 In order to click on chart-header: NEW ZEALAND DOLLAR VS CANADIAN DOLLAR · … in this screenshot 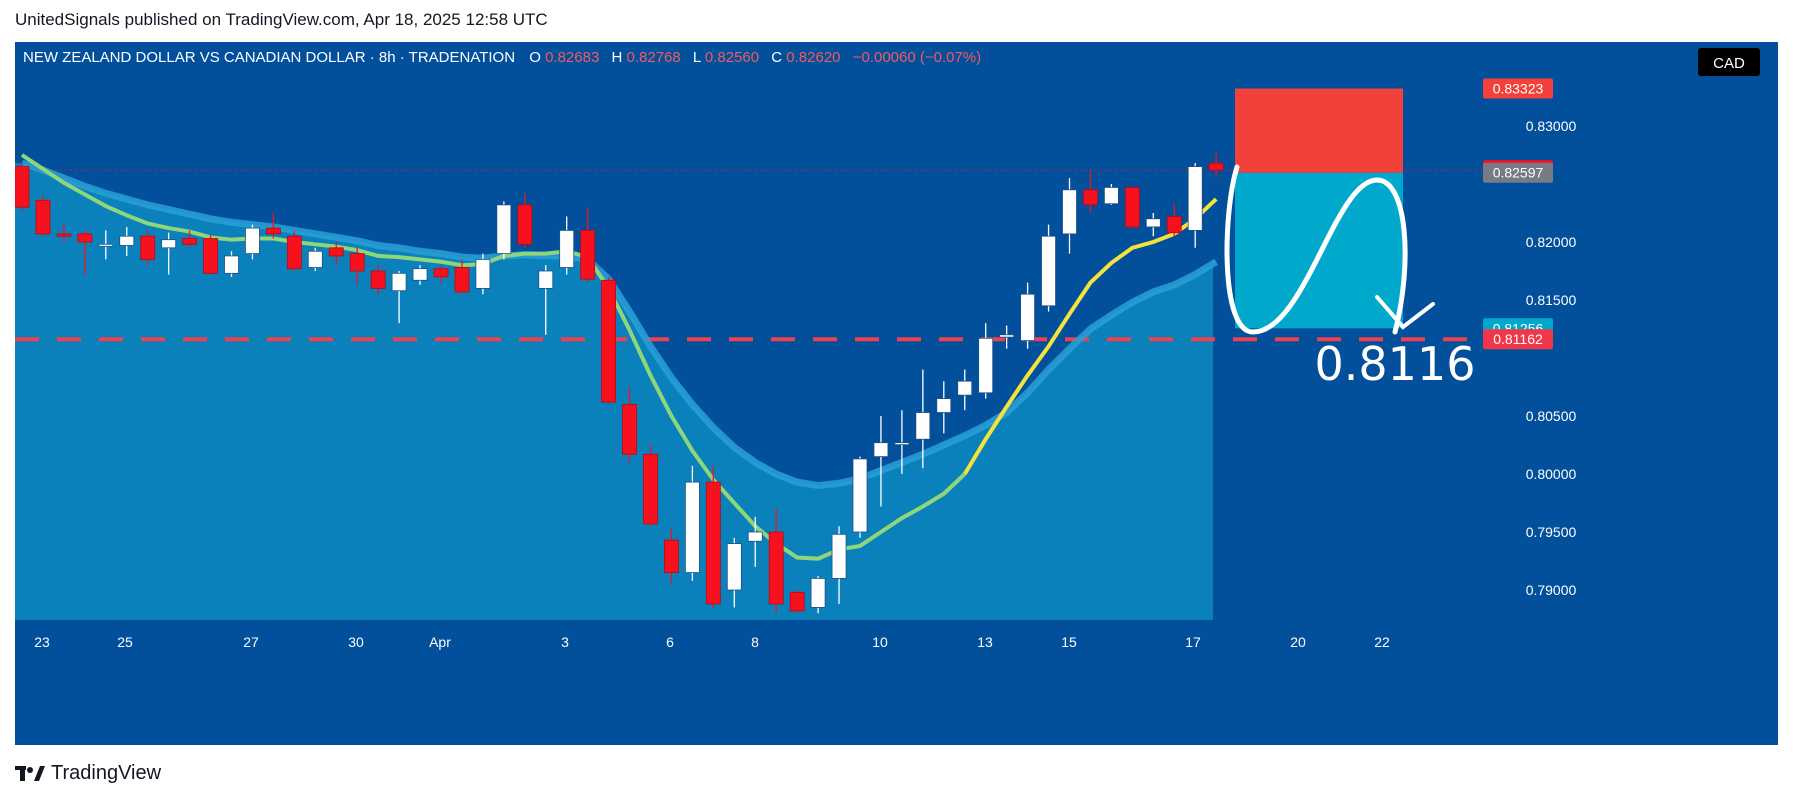, I will do `click(502, 57)`.